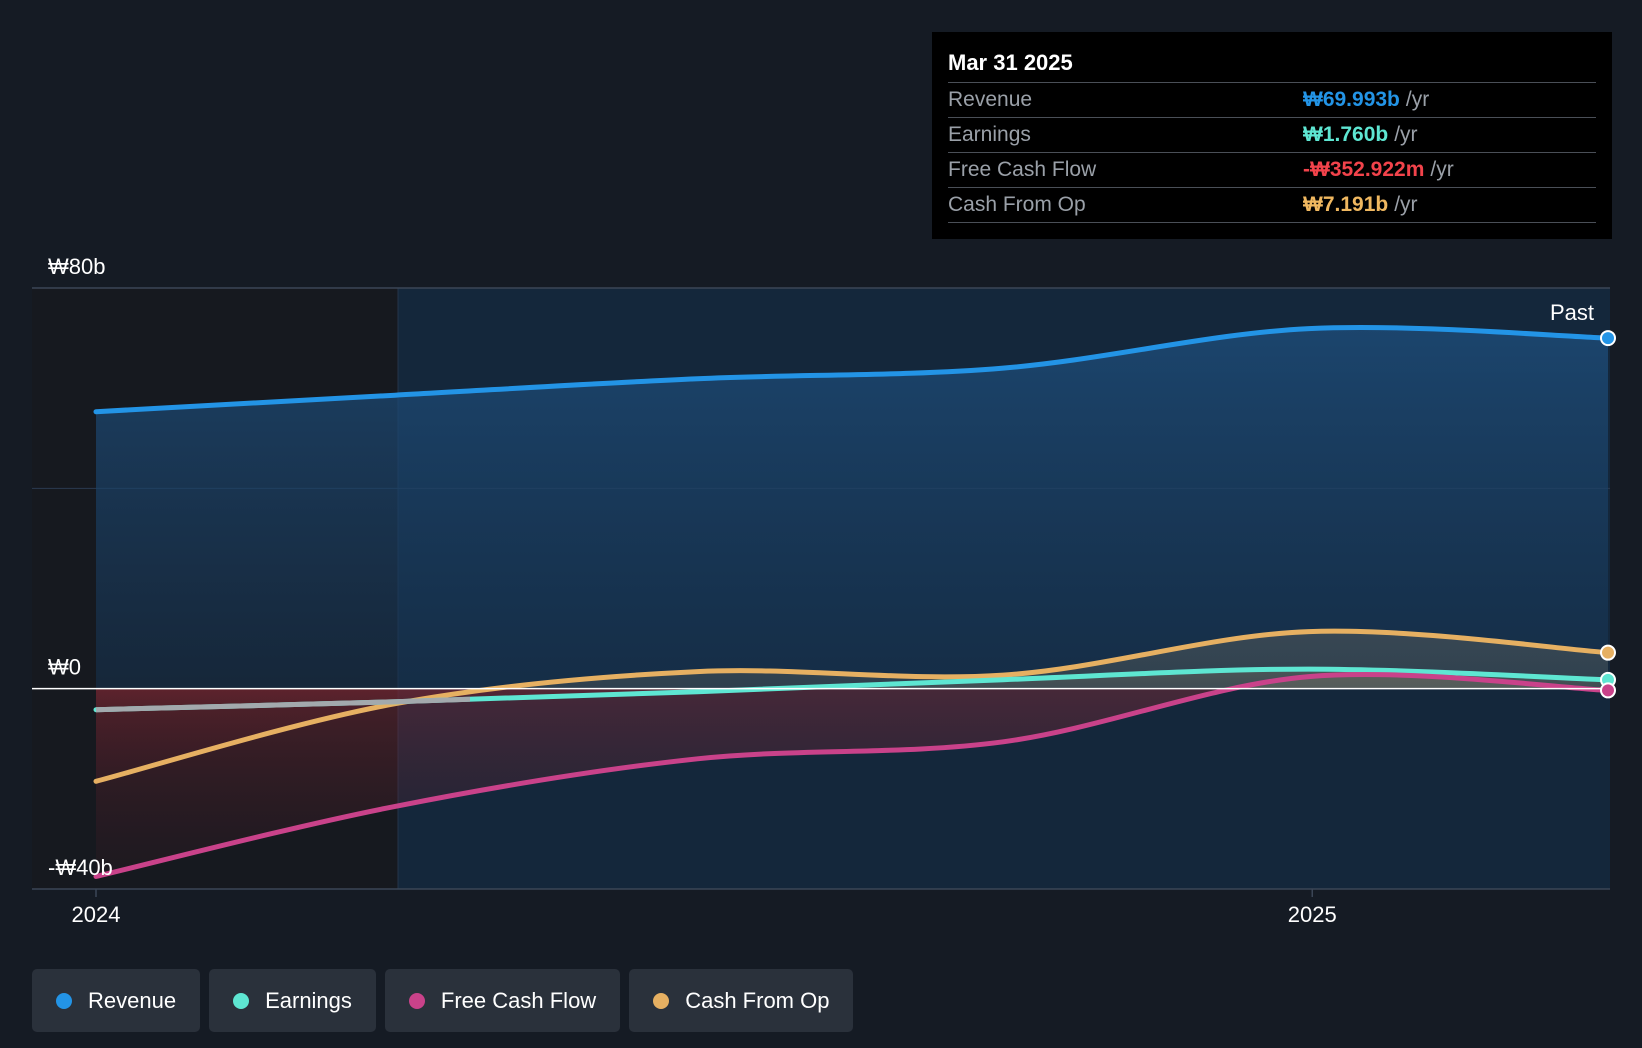 This screenshot has height=1048, width=1642. Describe the element at coordinates (96, 914) in the screenshot. I see `x-tick-label: 2024` at that location.